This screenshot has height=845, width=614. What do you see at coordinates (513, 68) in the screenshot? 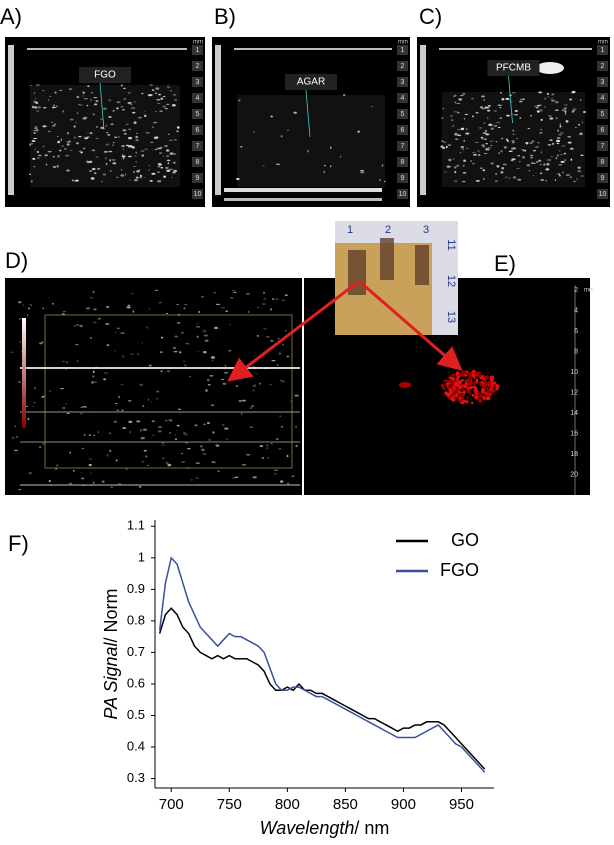
I see `annotation-box` at bounding box center [513, 68].